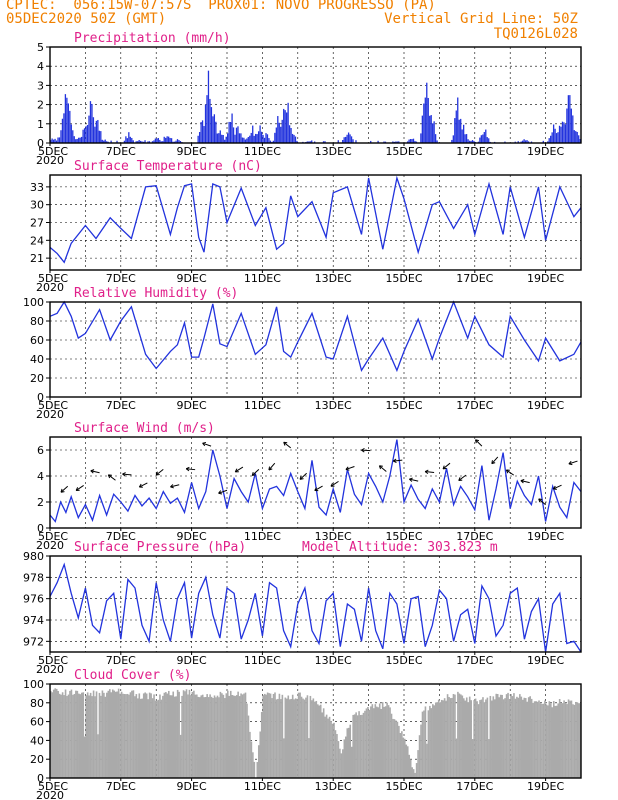 This screenshot has width=618, height=800. I want to click on y-tick-label: 80, so click(37, 703).